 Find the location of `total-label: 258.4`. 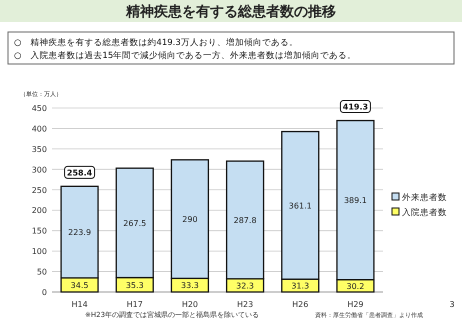

total-label: 258.4 is located at coordinates (79, 173).